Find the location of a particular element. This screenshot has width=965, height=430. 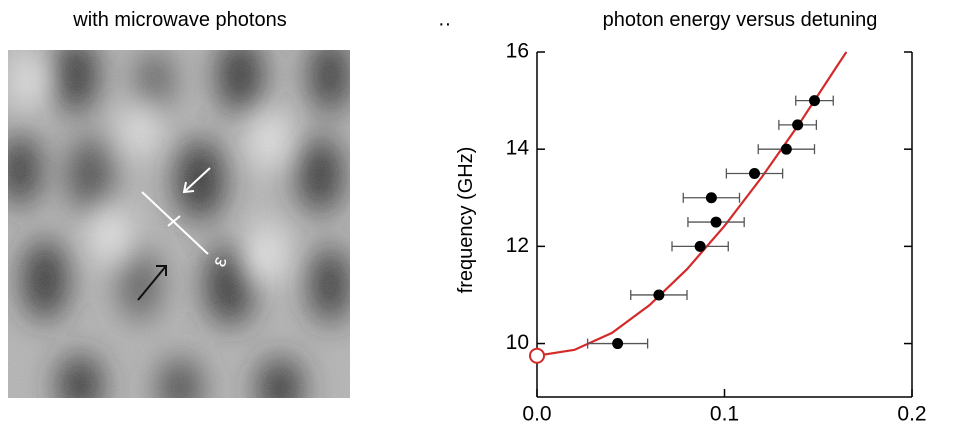

epsilon-axis is located at coordinates (176, 211).